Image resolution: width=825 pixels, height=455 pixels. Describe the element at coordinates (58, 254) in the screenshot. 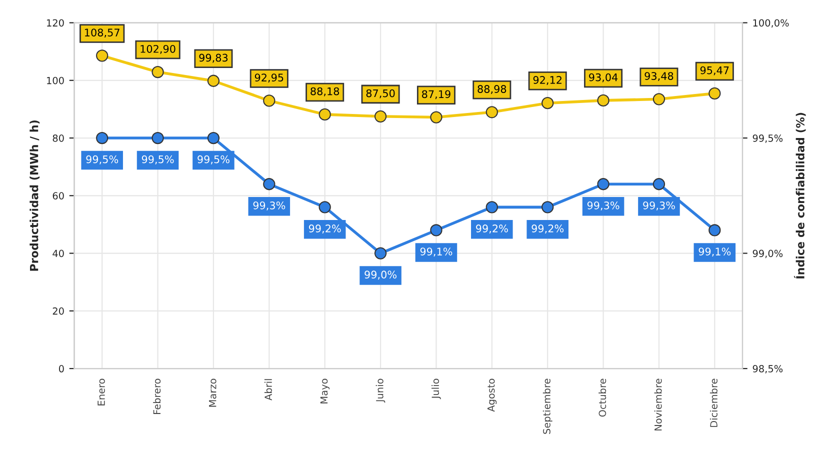

I see `y-tick-label: 40` at that location.